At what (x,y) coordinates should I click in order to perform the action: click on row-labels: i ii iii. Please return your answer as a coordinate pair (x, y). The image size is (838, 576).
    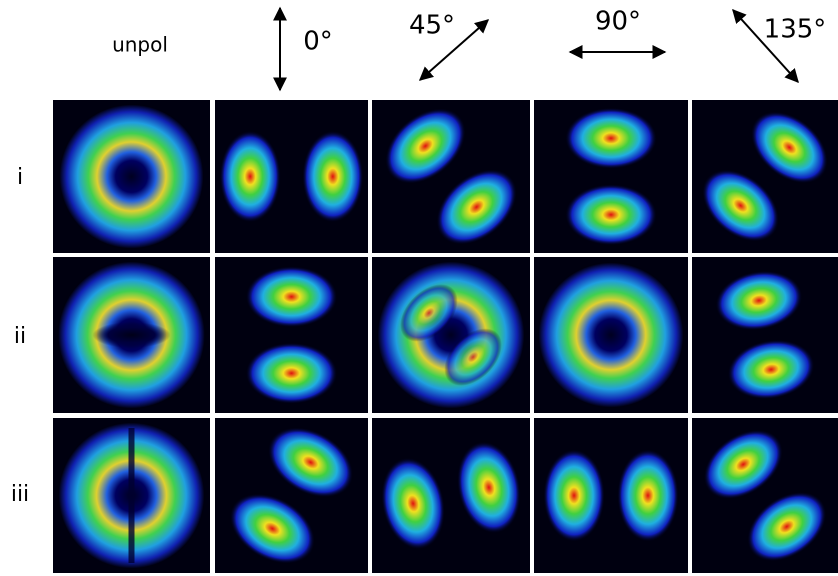
    Looking at the image, I should click on (20, 336).